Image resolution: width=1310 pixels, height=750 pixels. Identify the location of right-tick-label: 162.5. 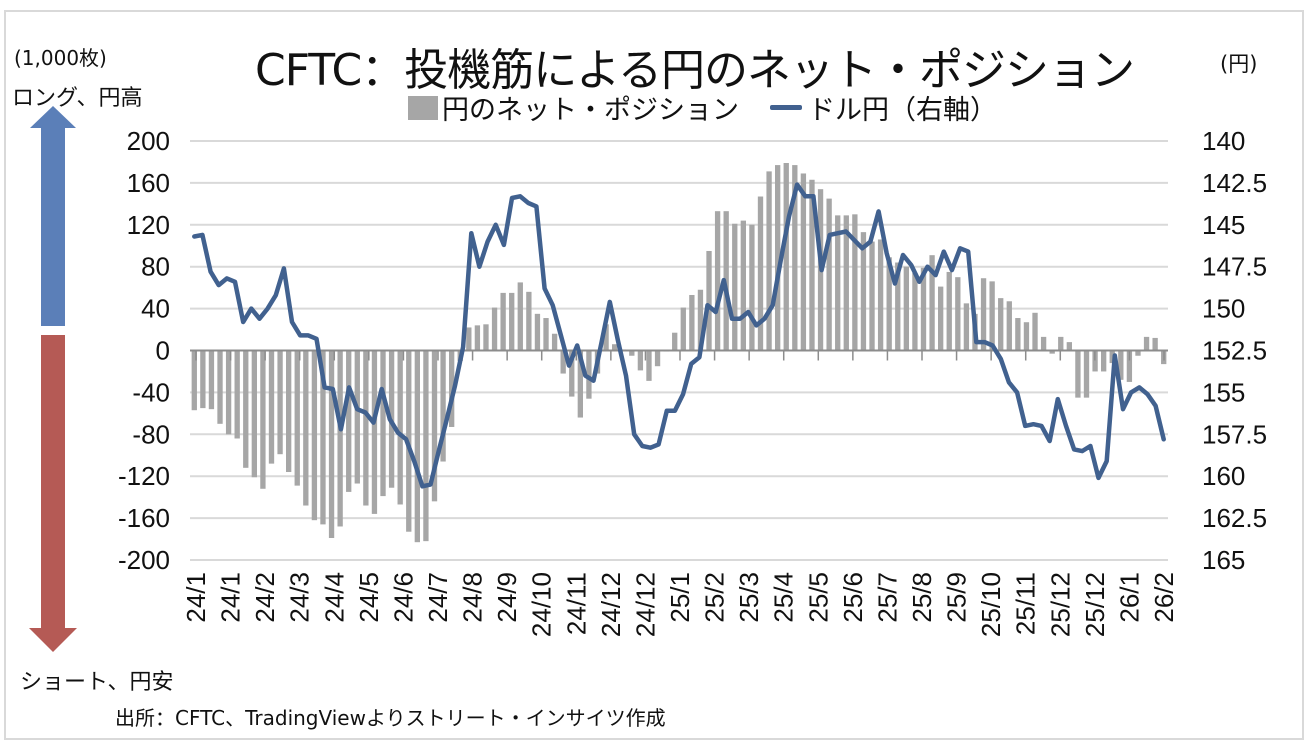
(1234, 518).